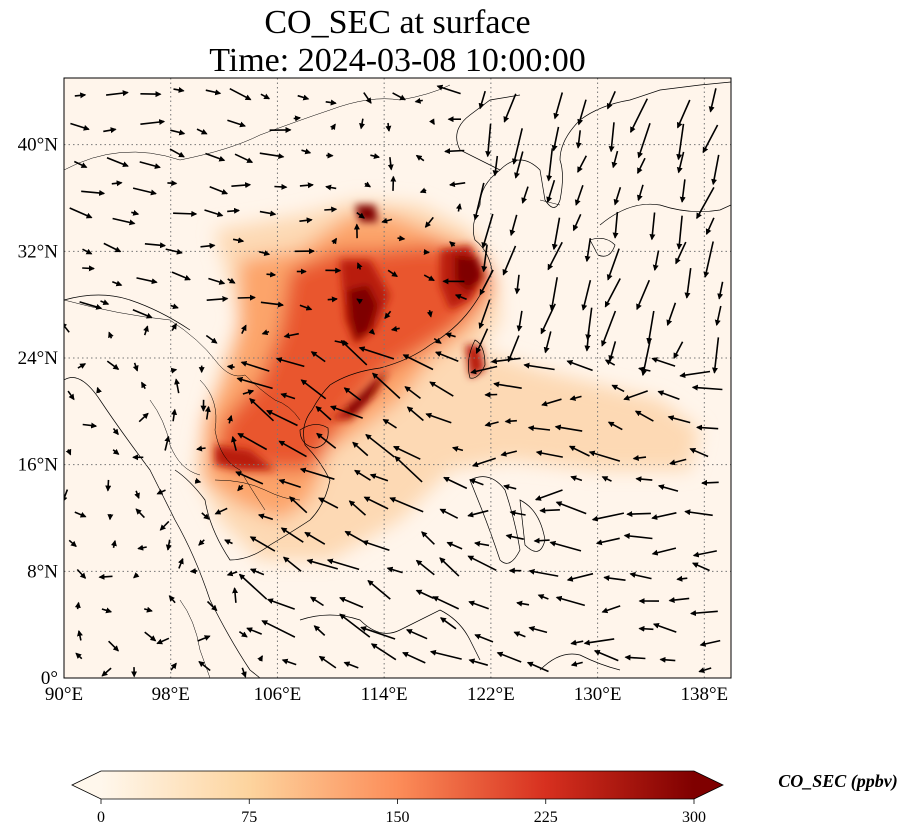 This screenshot has width=916, height=836. I want to click on lon-tick-label: 138°E, so click(704, 694).